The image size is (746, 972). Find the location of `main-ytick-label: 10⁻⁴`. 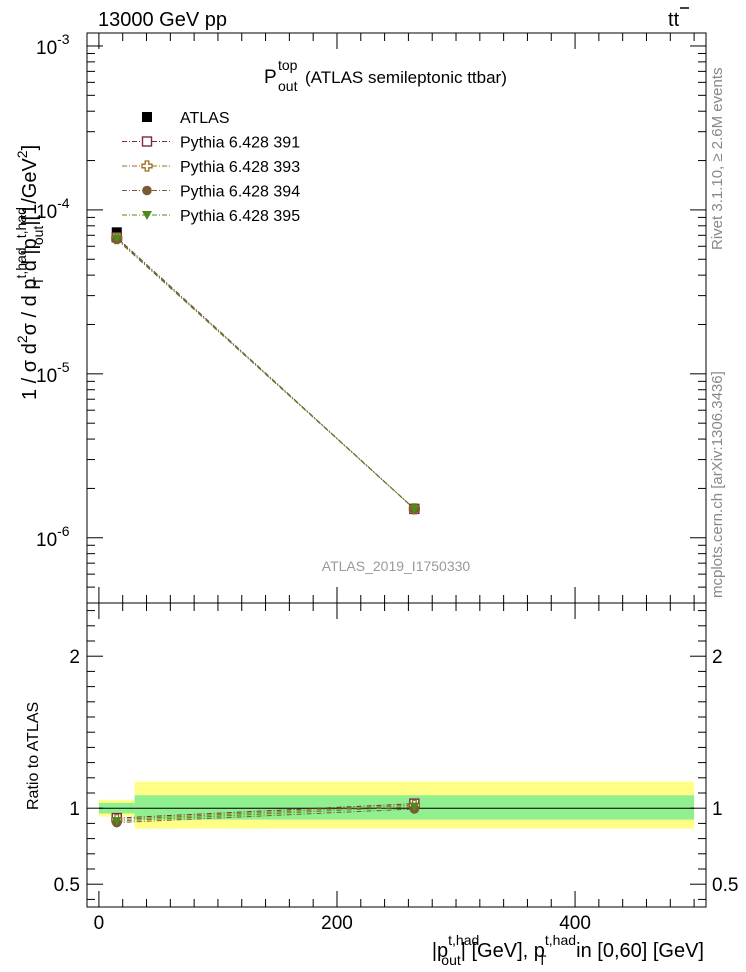

main-ytick-label: 10⁻⁴ is located at coordinates (53, 209).